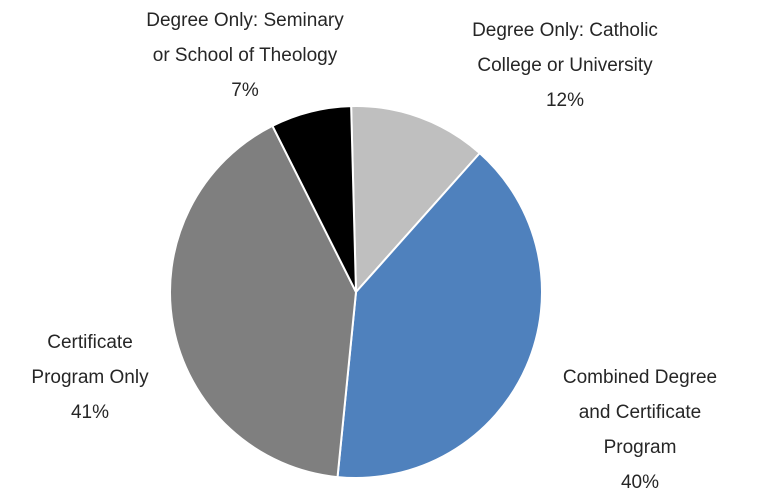 This screenshot has height=500, width=762. I want to click on value-label: 41%, so click(90, 412).